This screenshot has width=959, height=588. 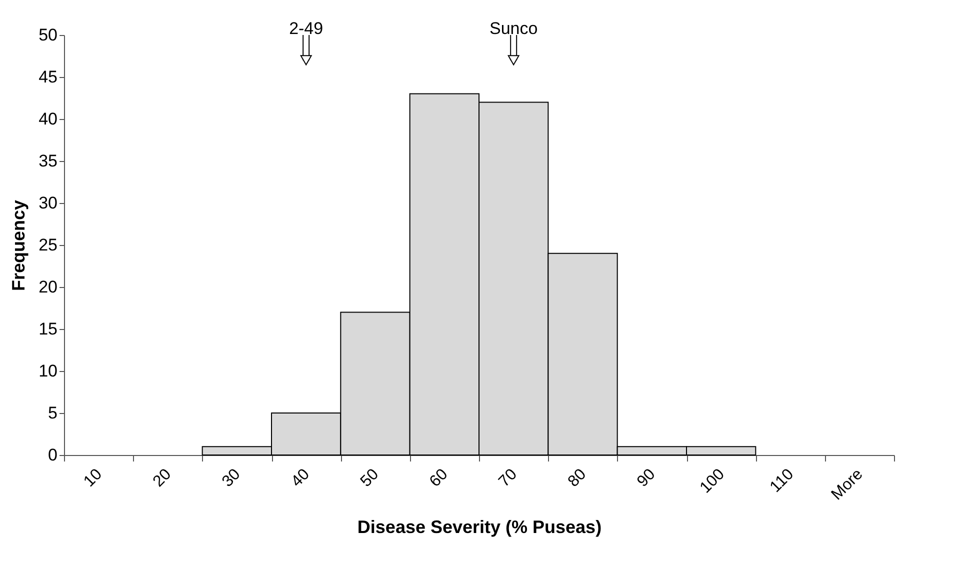 What do you see at coordinates (782, 481) in the screenshot?
I see `x-tick-label: 110` at bounding box center [782, 481].